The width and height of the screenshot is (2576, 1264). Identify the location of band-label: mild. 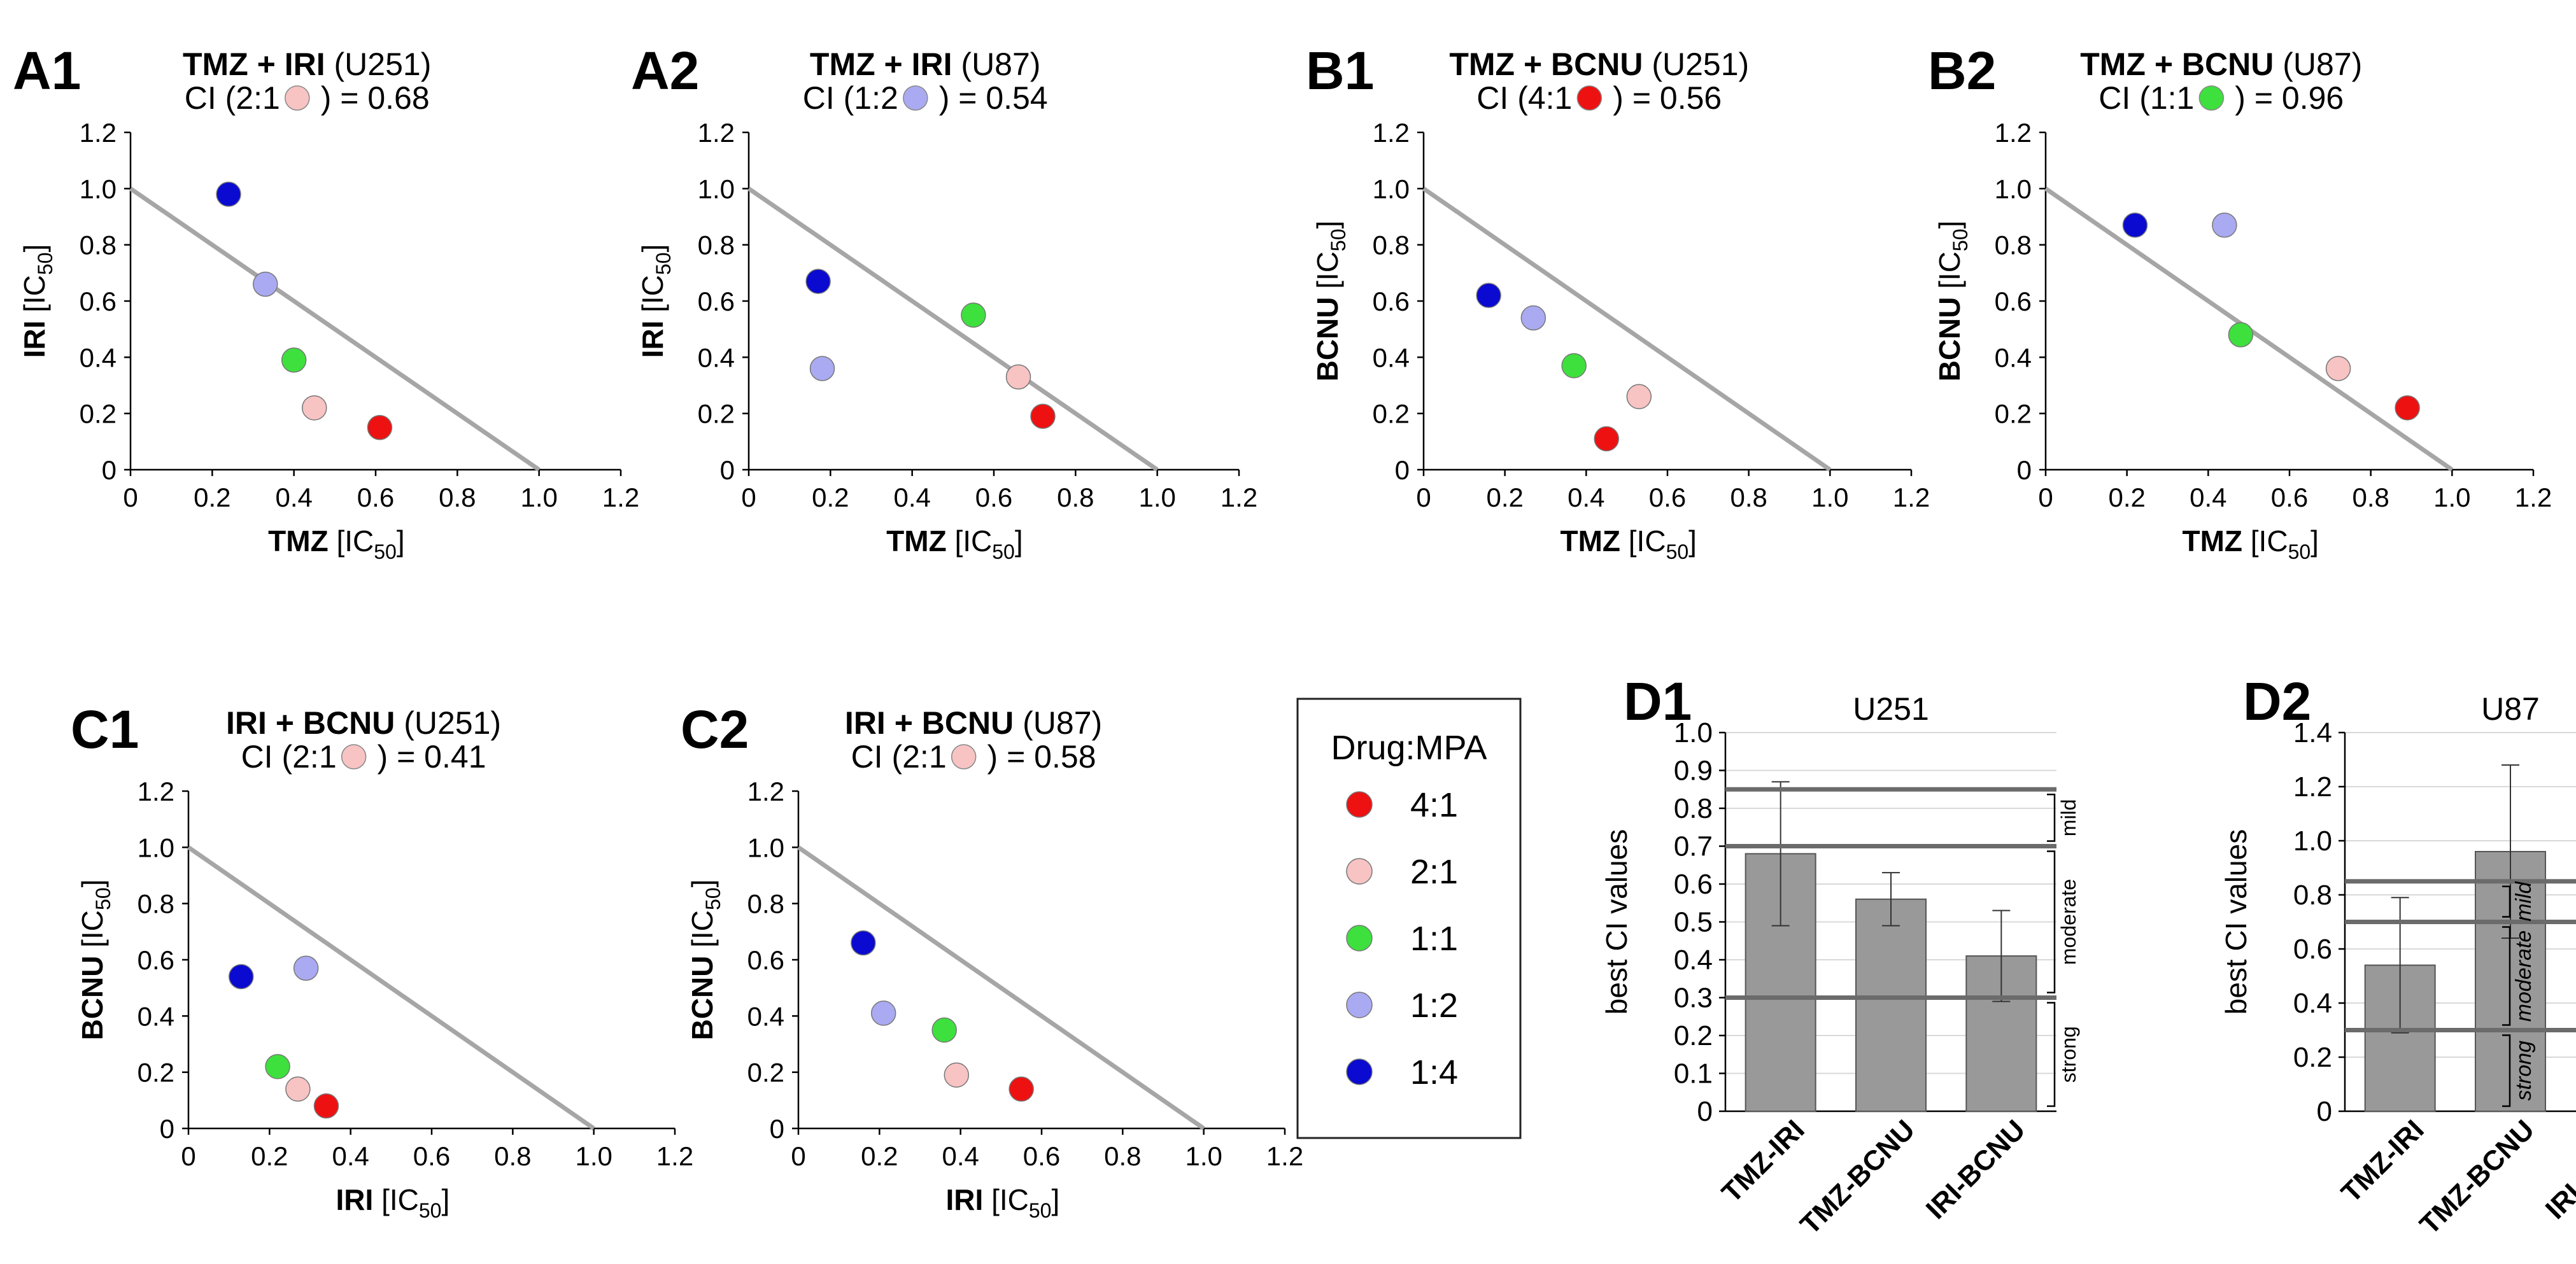
(2068, 818).